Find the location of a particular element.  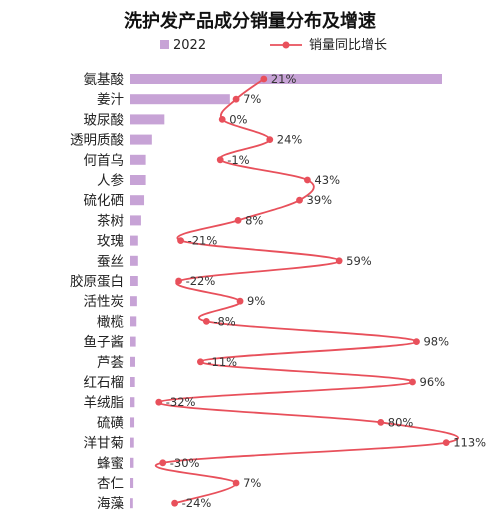

growth-label: 8% is located at coordinates (254, 220).